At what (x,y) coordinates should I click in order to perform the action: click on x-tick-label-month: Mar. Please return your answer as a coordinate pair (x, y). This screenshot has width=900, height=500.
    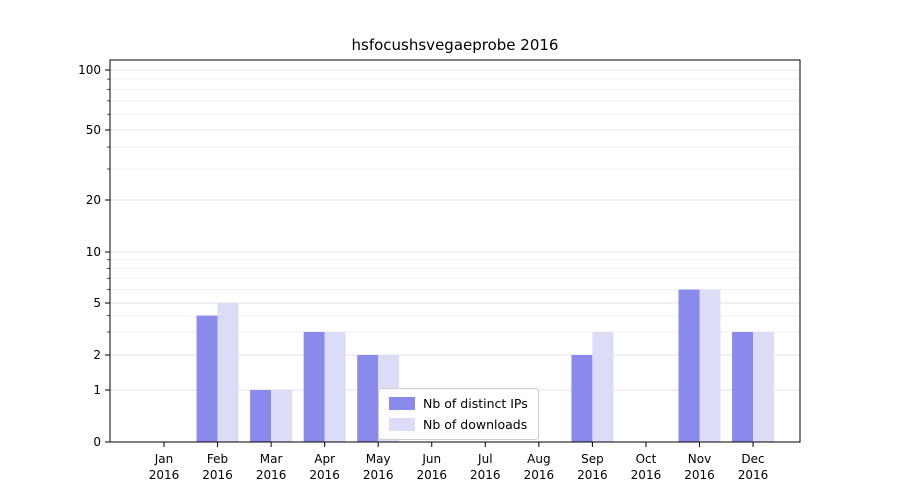
    Looking at the image, I should click on (271, 459).